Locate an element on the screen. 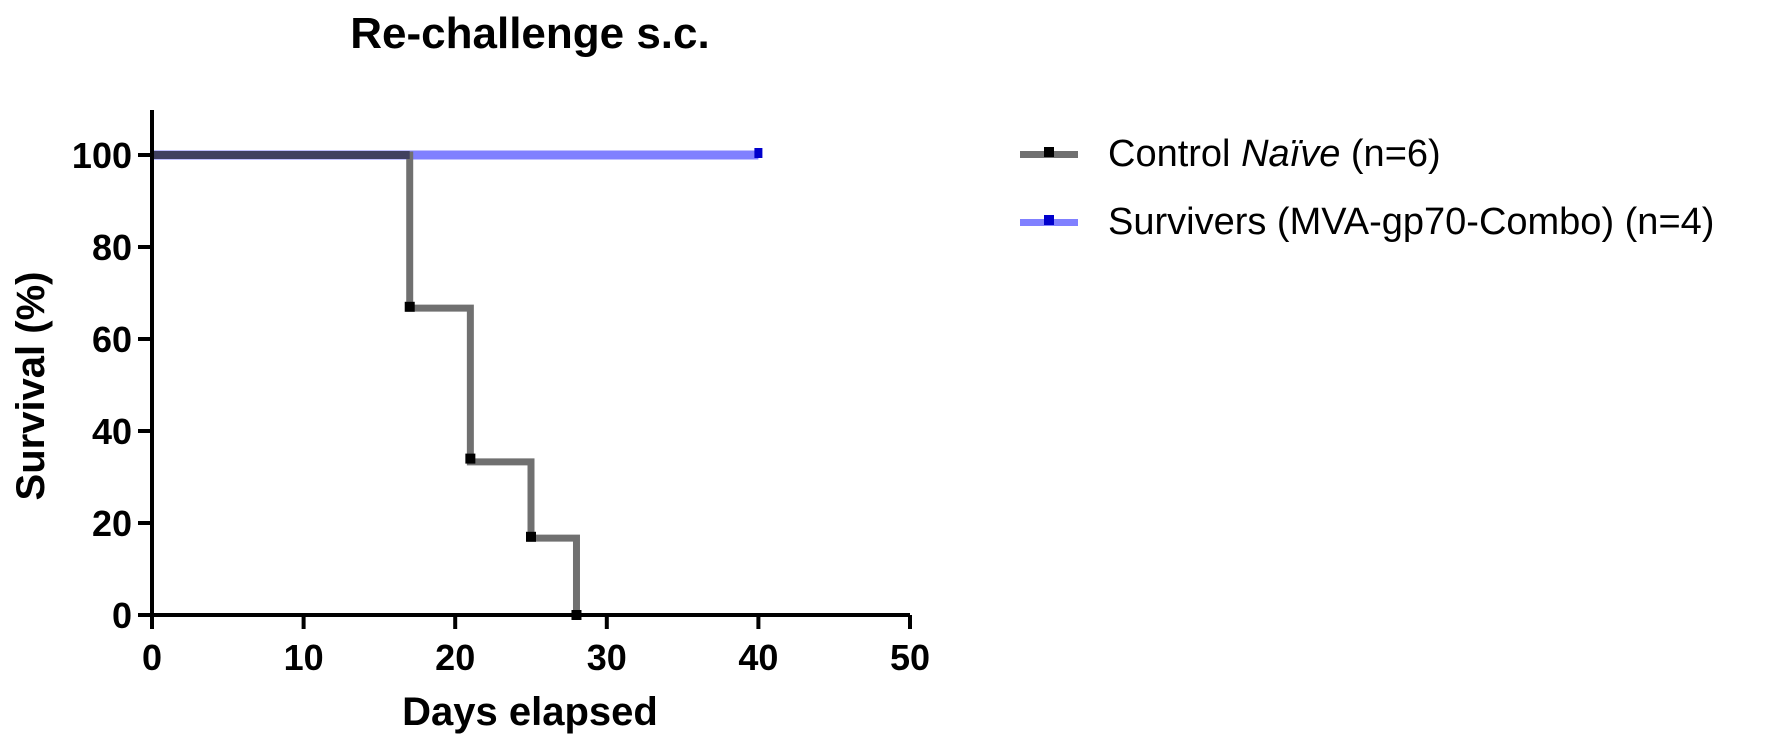 This screenshot has height=739, width=1792. legend-marker-control is located at coordinates (1049, 152).